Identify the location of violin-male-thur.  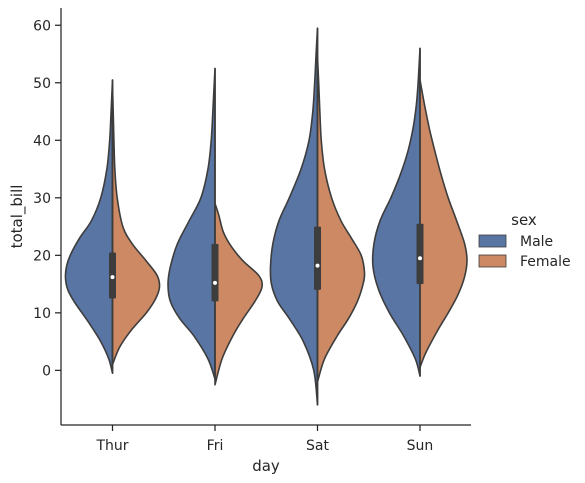
(89, 227).